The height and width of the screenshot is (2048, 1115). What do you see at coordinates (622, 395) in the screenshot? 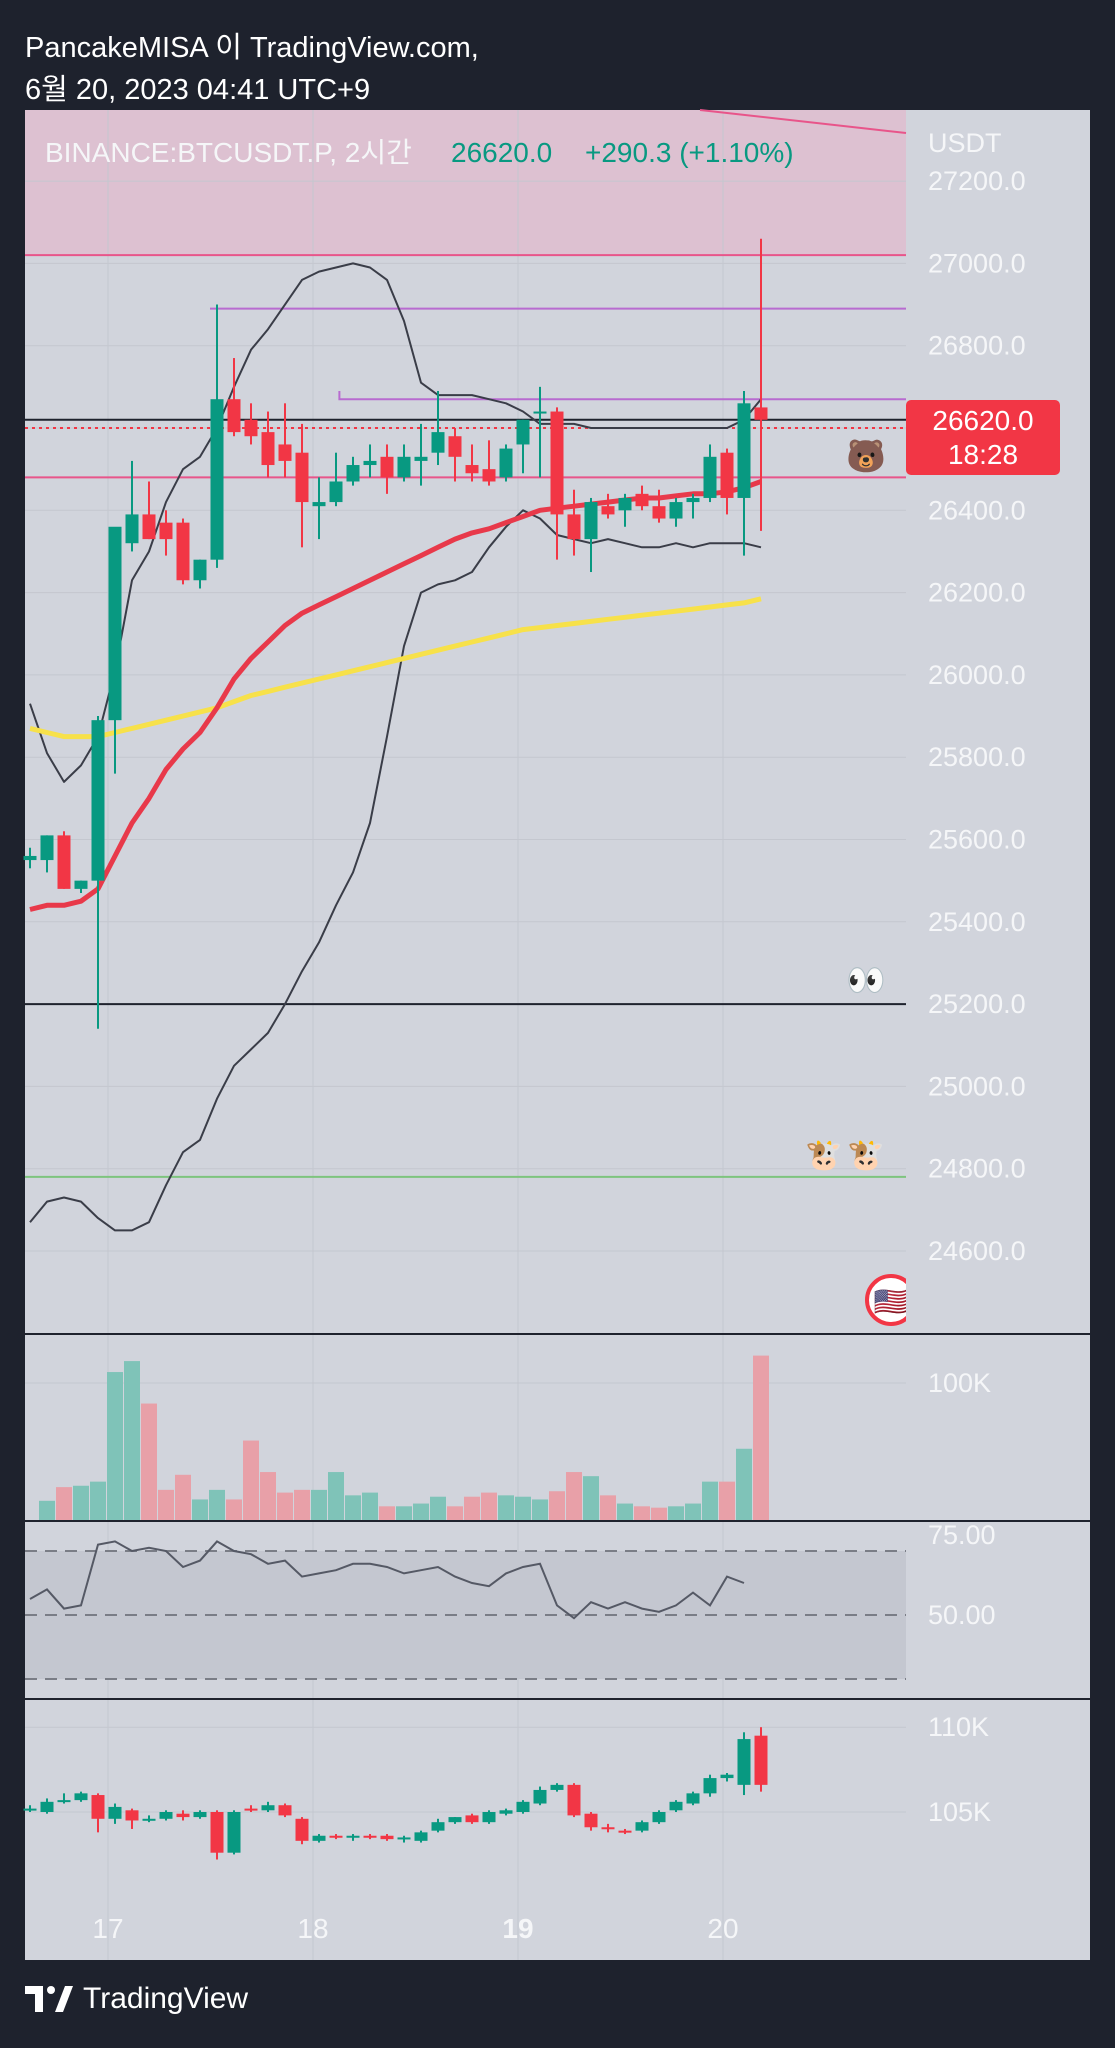
I see `purple-level-lower` at bounding box center [622, 395].